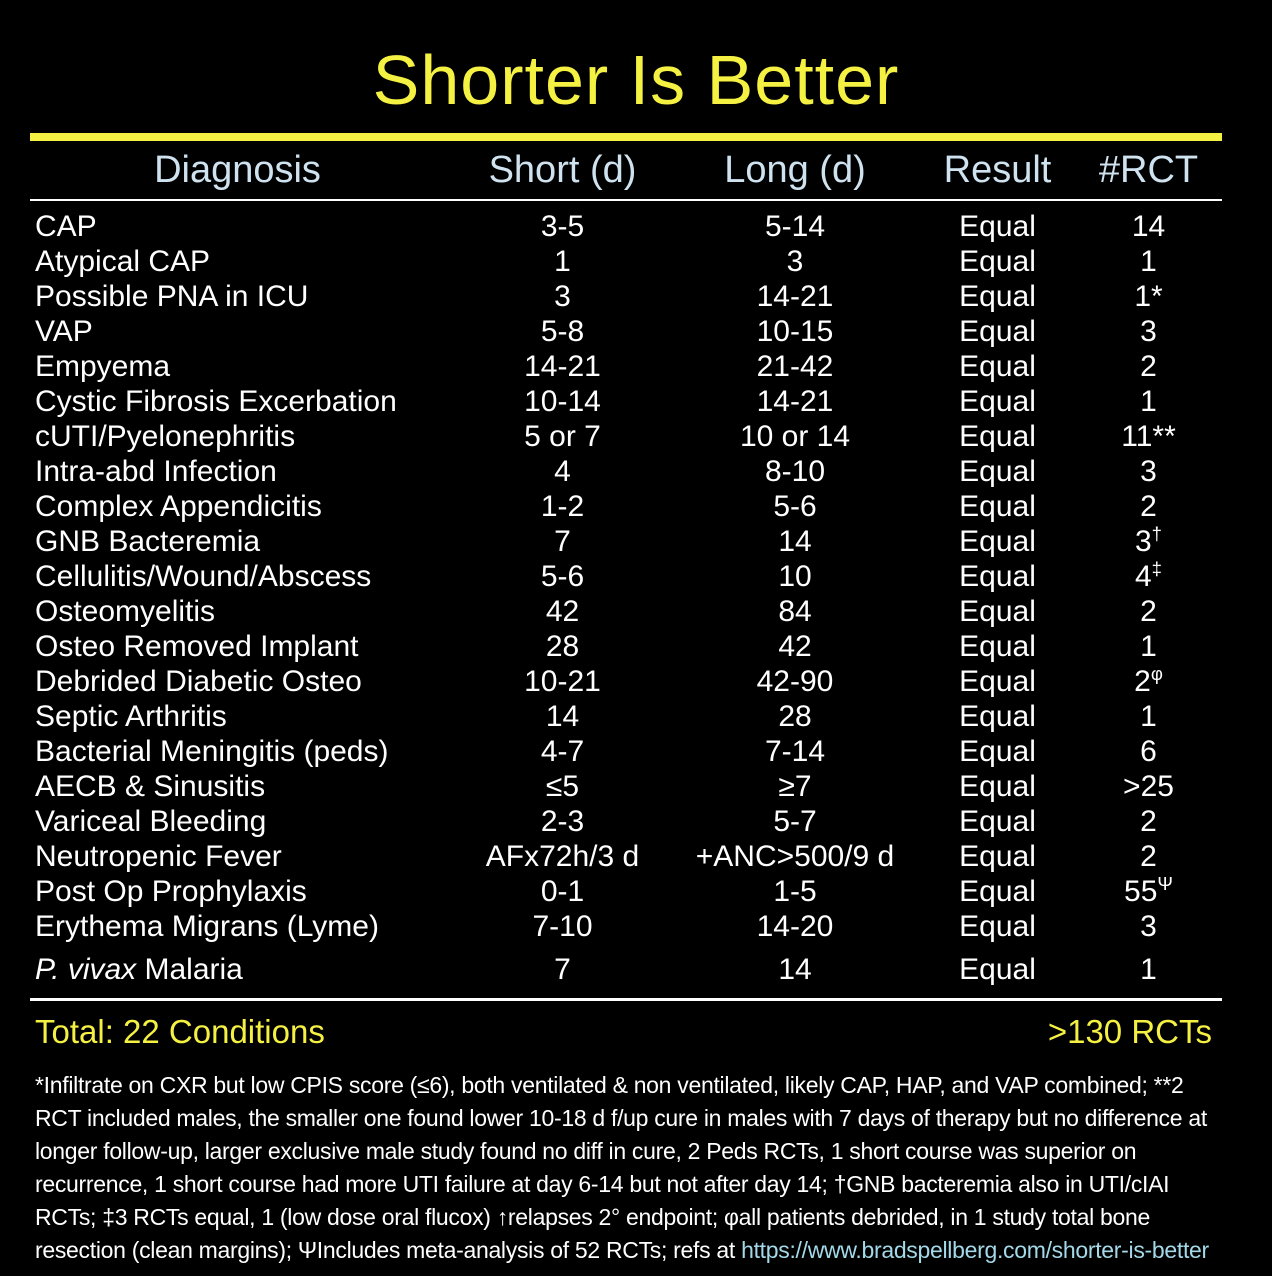  Describe the element at coordinates (651, 786) in the screenshot. I see `table-row: AECB & Sinusitis ≤5 ≥7 Equal >25` at that location.